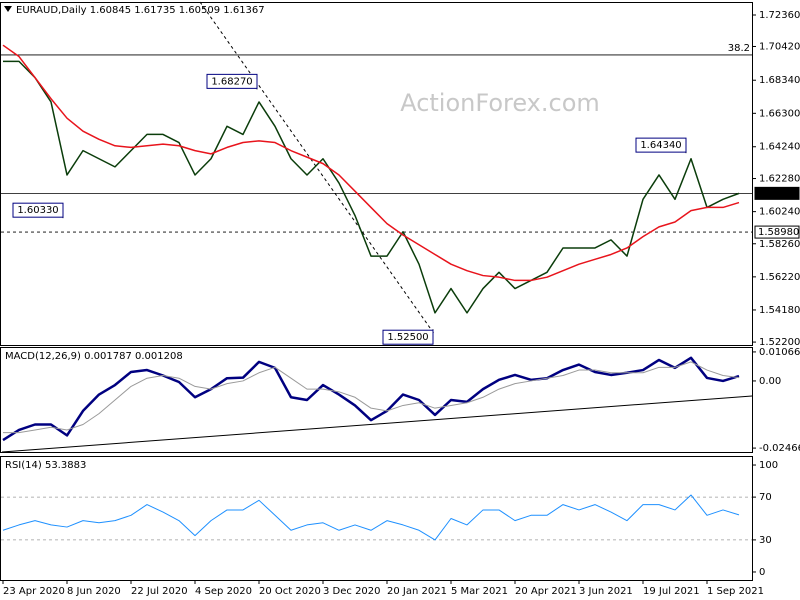  I want to click on annotation-label: 1.68270, so click(231, 81).